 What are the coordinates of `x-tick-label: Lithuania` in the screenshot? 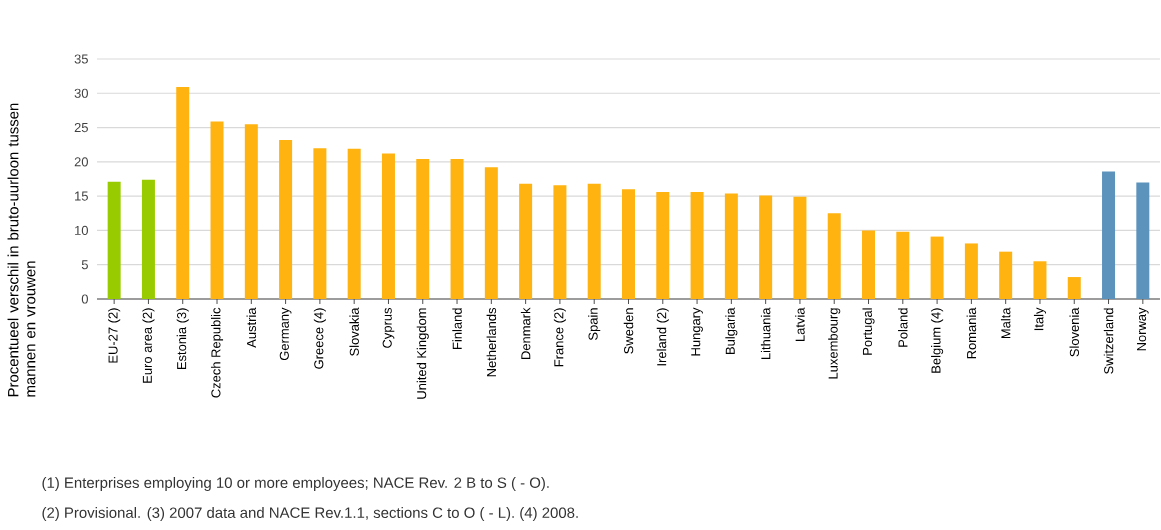 It's located at (765, 333).